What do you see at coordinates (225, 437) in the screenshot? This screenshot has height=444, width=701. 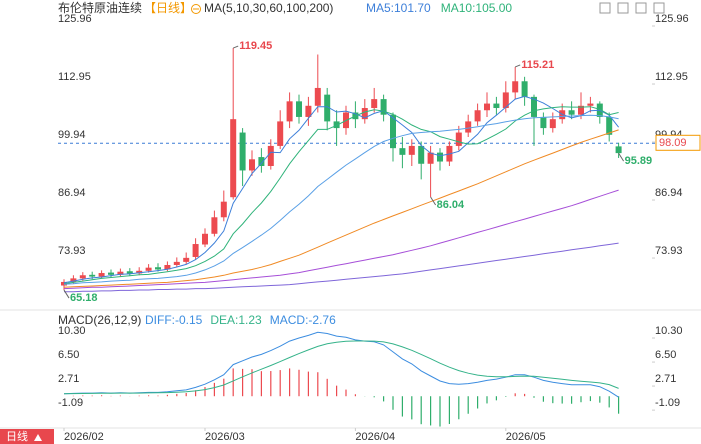 I see `x-tick-label: 2026/03` at bounding box center [225, 437].